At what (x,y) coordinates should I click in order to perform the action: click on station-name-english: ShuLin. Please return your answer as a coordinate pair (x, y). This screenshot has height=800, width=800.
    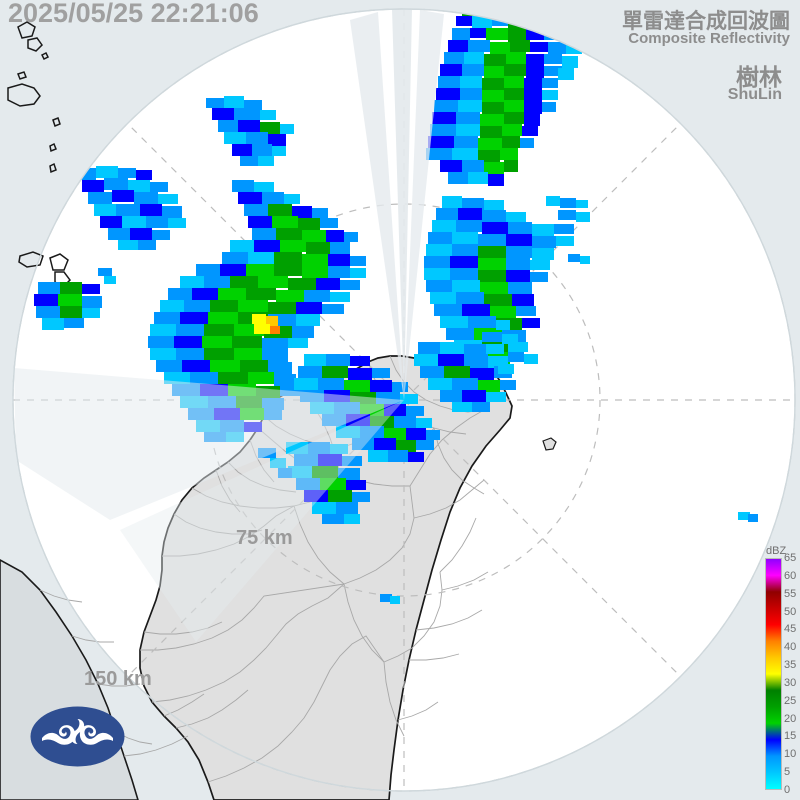
    Looking at the image, I should click on (754, 94).